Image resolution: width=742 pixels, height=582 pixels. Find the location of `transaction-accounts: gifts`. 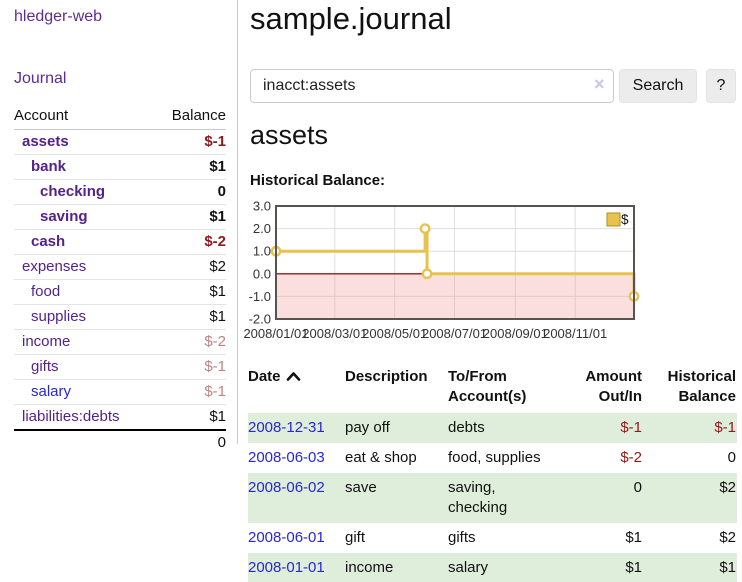

transaction-accounts: gifts is located at coordinates (462, 537).